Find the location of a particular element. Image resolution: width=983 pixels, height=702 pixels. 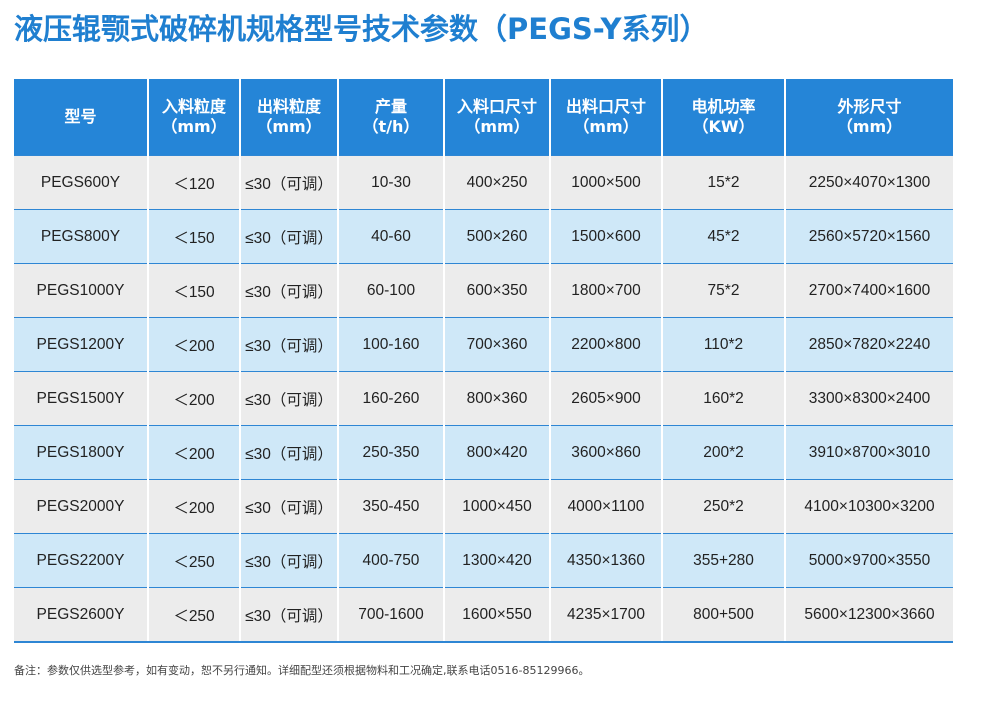

cell-capacity: 250-350 is located at coordinates (391, 452).